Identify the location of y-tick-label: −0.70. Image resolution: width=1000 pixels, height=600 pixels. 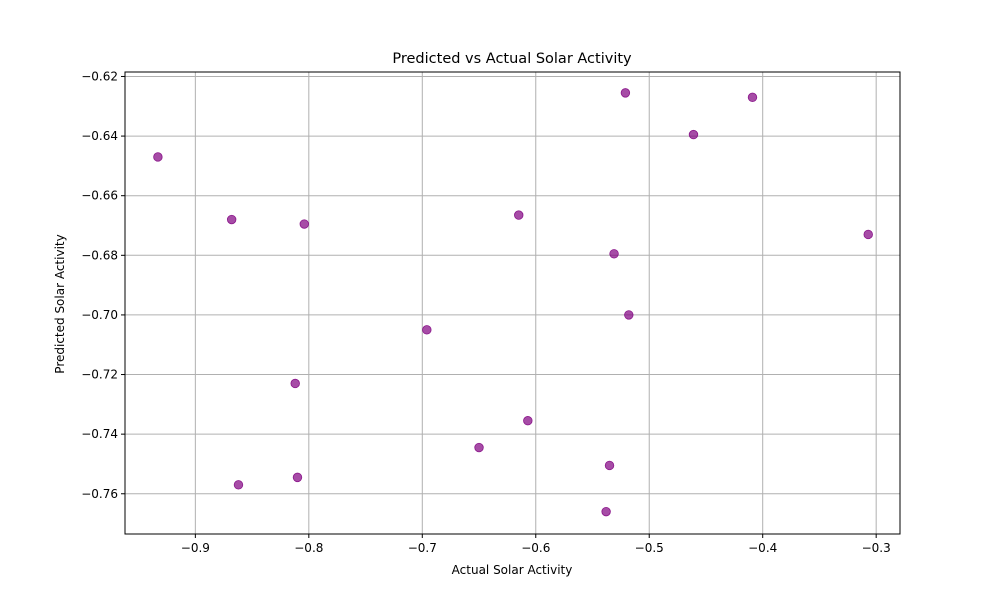
(99, 315).